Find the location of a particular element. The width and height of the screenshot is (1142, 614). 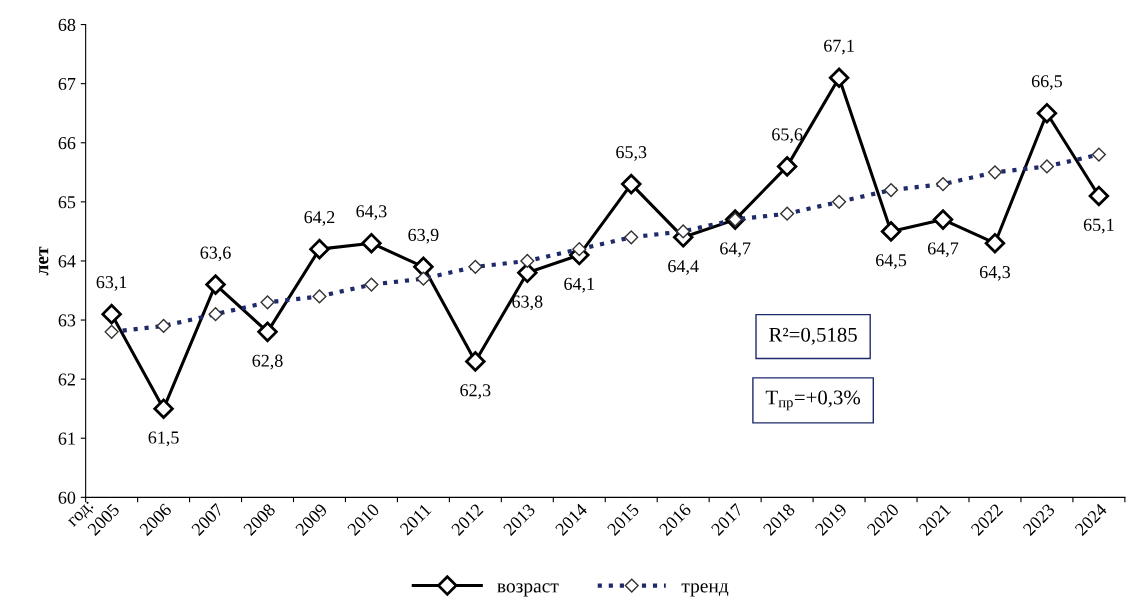

y-tick-label: 66 is located at coordinates (67, 143).